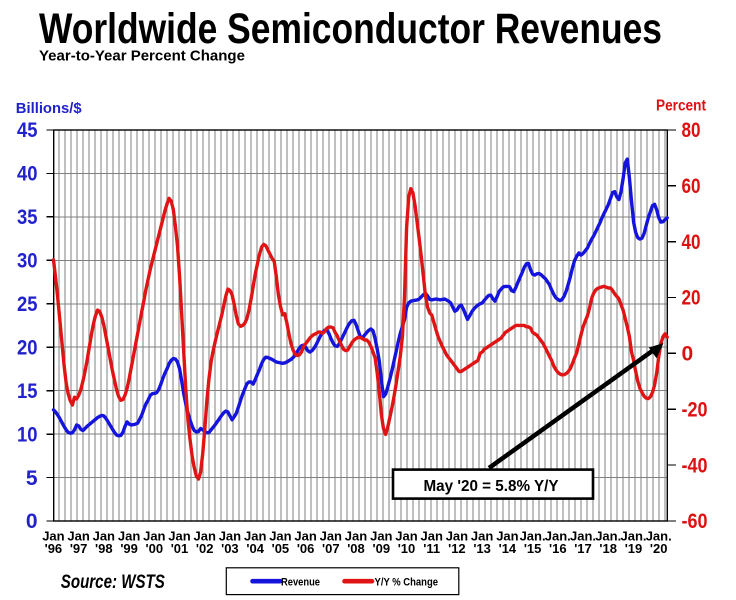  What do you see at coordinates (155, 548) in the screenshot?
I see `svg-text: '00` at bounding box center [155, 548].